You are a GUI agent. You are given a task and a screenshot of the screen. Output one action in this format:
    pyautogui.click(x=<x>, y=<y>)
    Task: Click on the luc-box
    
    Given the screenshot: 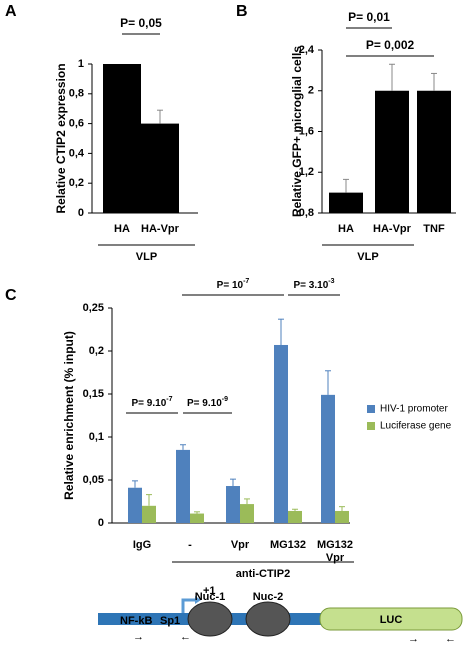 What is the action you would take?
    pyautogui.click(x=391, y=619)
    